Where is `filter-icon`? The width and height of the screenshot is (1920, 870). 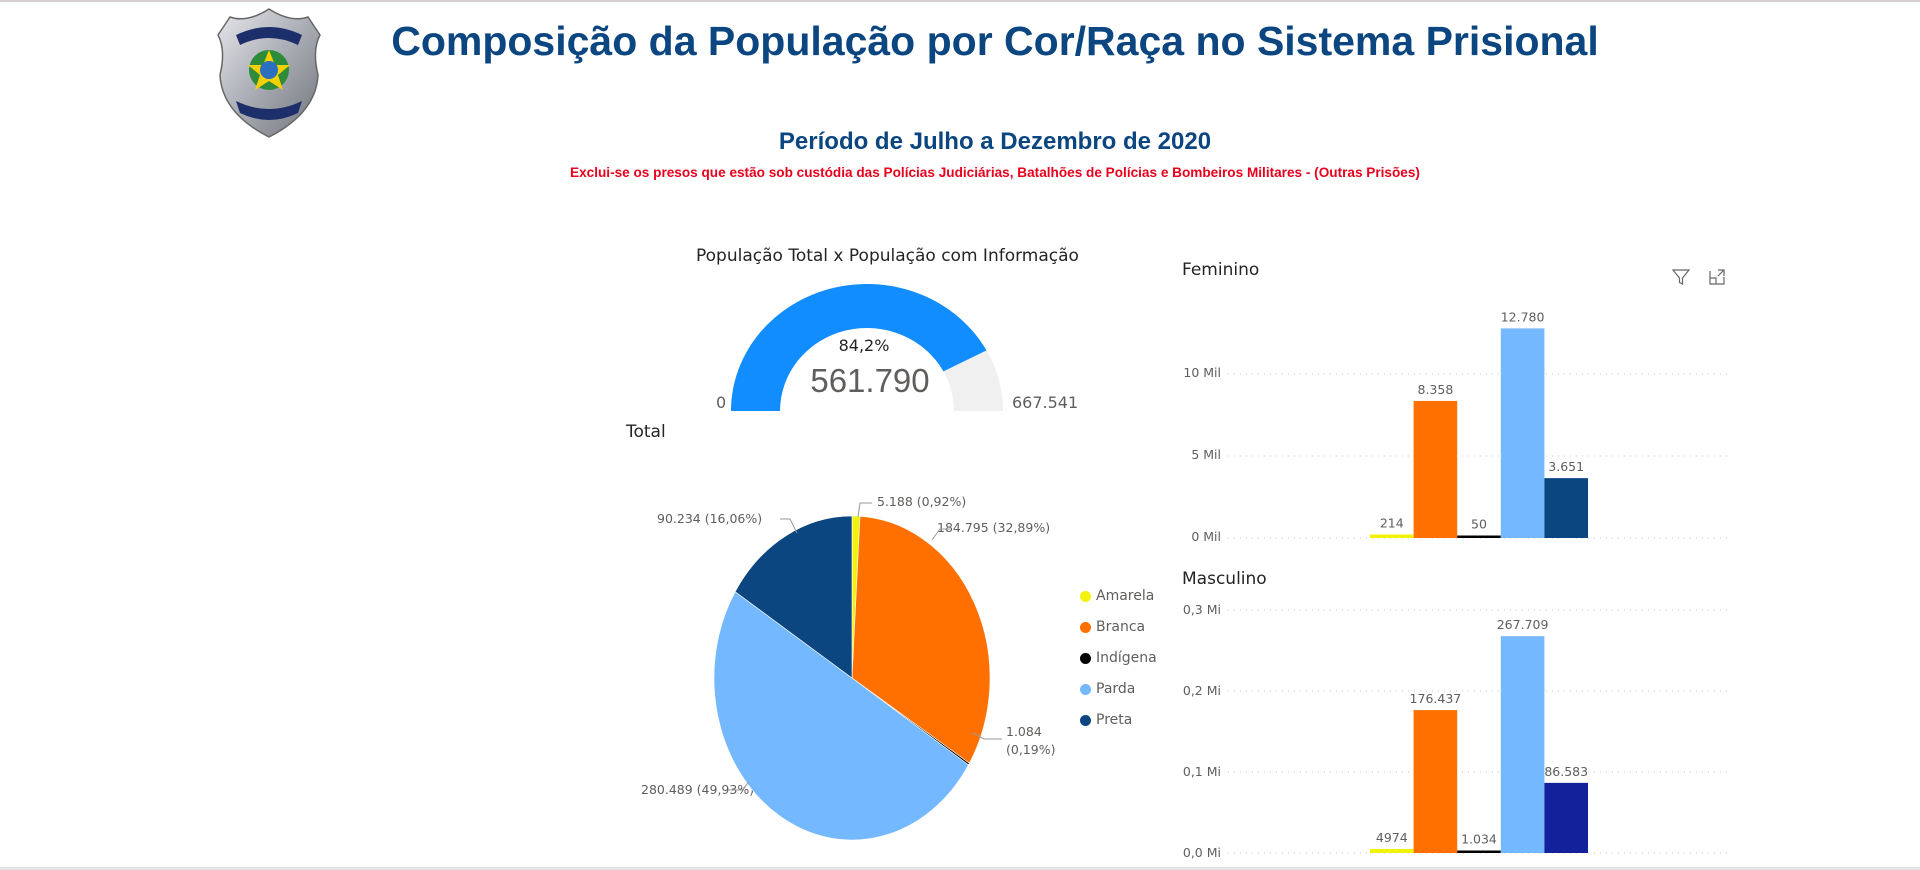
filter-icon is located at coordinates (1681, 277).